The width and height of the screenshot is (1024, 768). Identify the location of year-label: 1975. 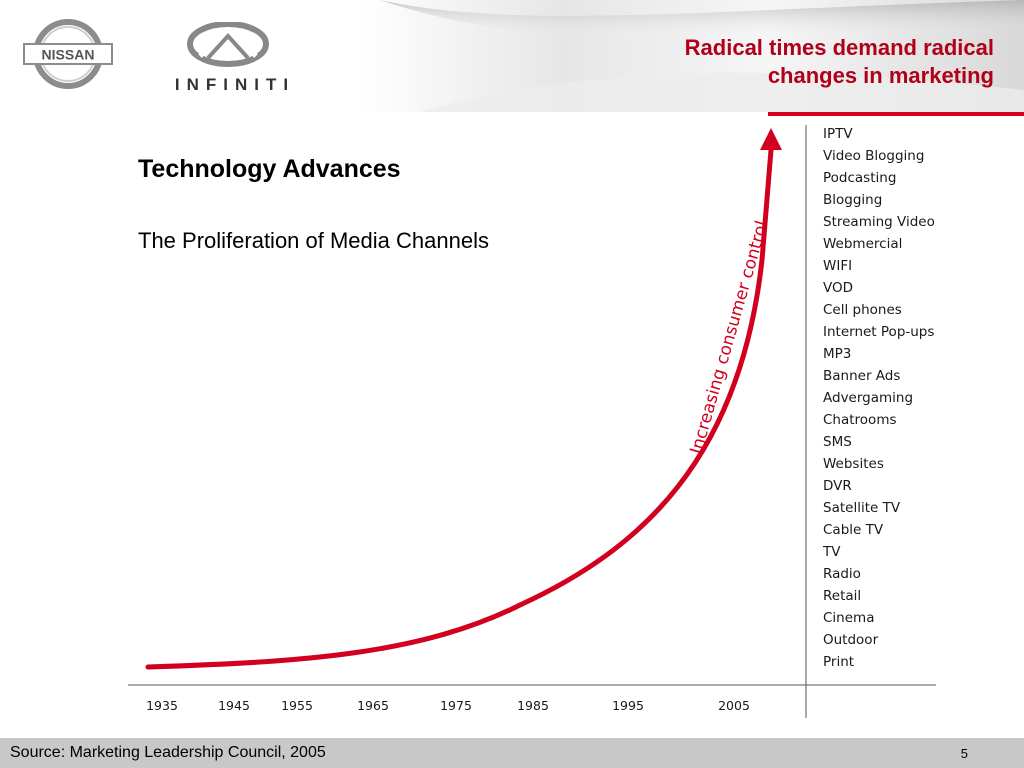
(456, 705).